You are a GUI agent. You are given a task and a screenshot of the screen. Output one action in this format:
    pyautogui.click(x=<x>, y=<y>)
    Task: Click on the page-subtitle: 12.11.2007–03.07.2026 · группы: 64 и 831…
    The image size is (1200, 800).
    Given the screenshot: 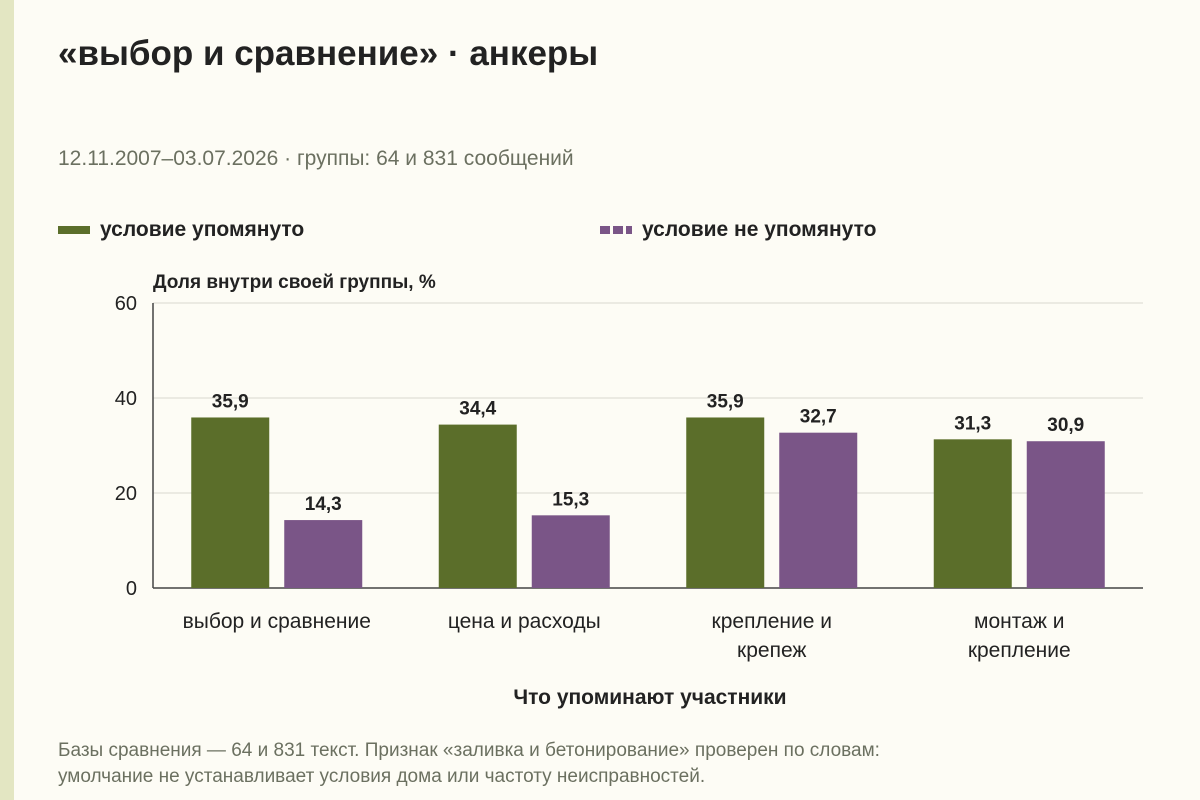 What is the action you would take?
    pyautogui.click(x=316, y=158)
    